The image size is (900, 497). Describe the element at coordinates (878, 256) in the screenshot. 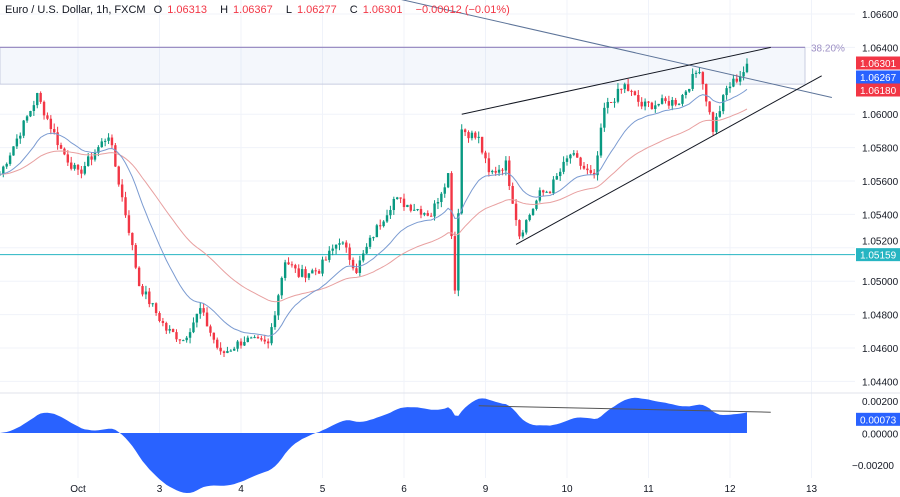

I see `price-tag-label: 1.05159` at that location.